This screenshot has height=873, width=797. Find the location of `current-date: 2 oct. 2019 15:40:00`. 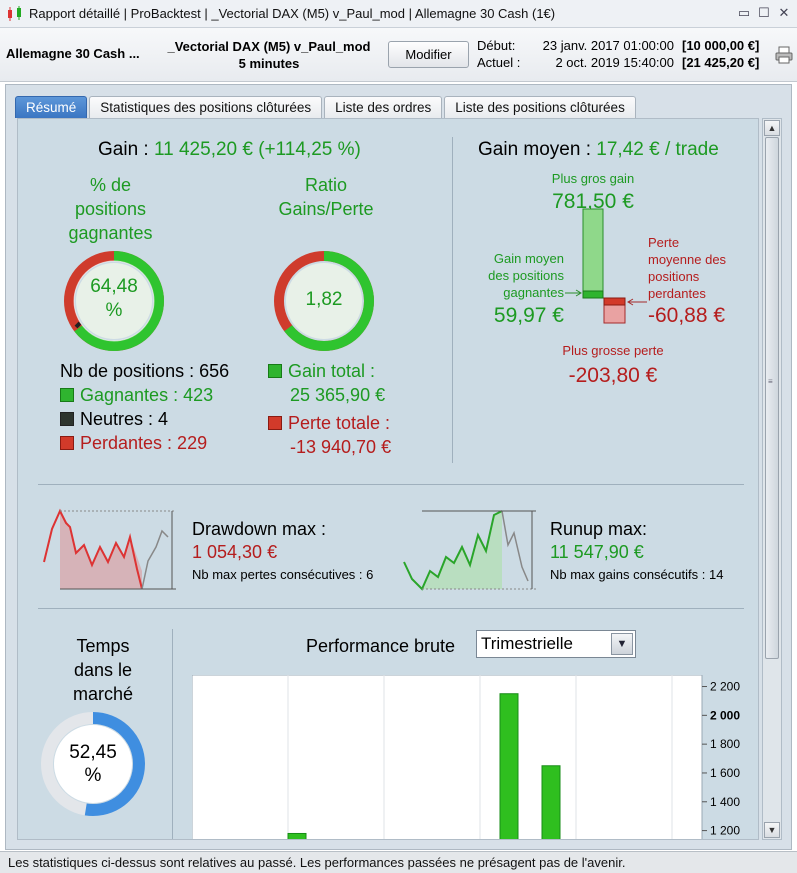

current-date: 2 oct. 2019 15:40:00 is located at coordinates (614, 62).